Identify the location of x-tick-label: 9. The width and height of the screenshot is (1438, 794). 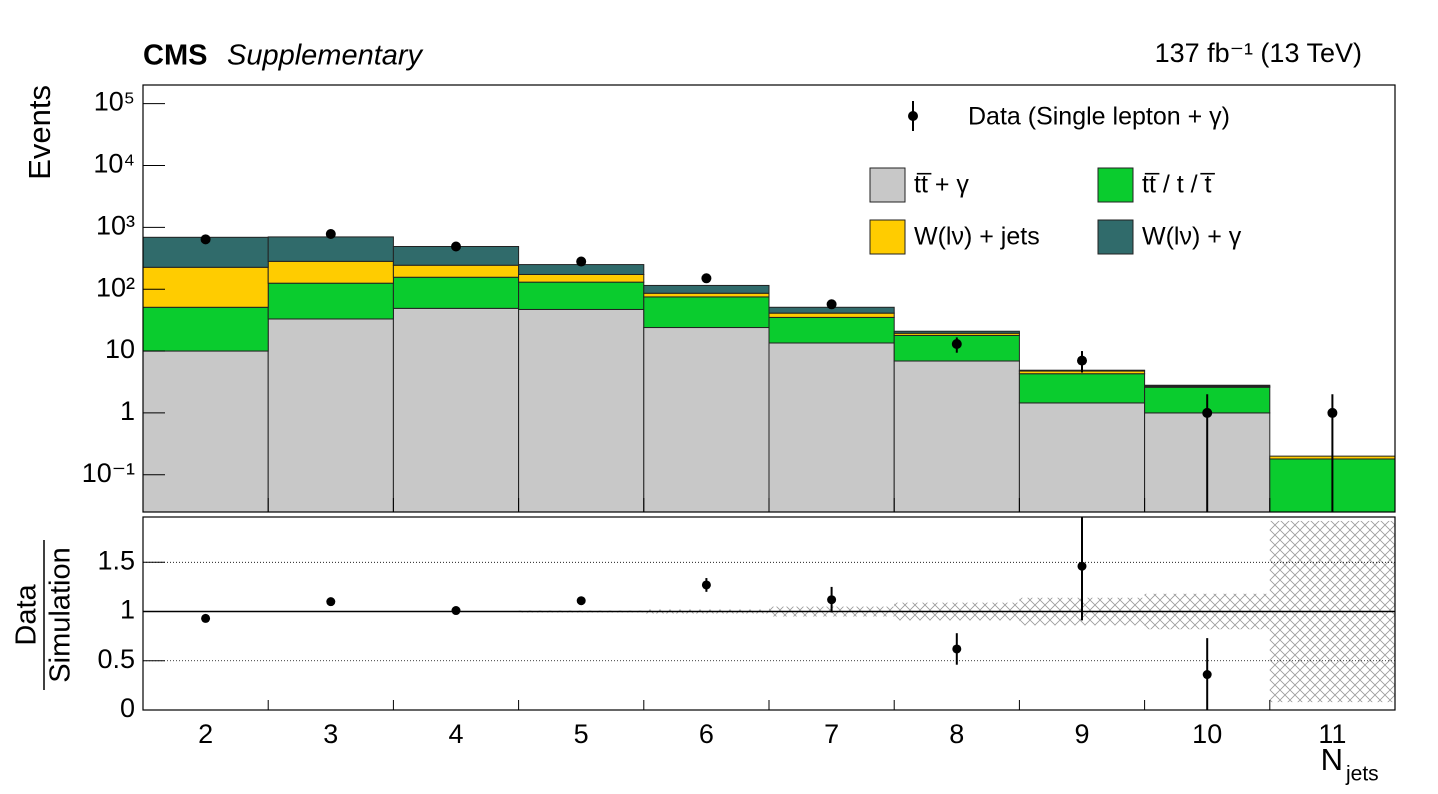
(1081, 734).